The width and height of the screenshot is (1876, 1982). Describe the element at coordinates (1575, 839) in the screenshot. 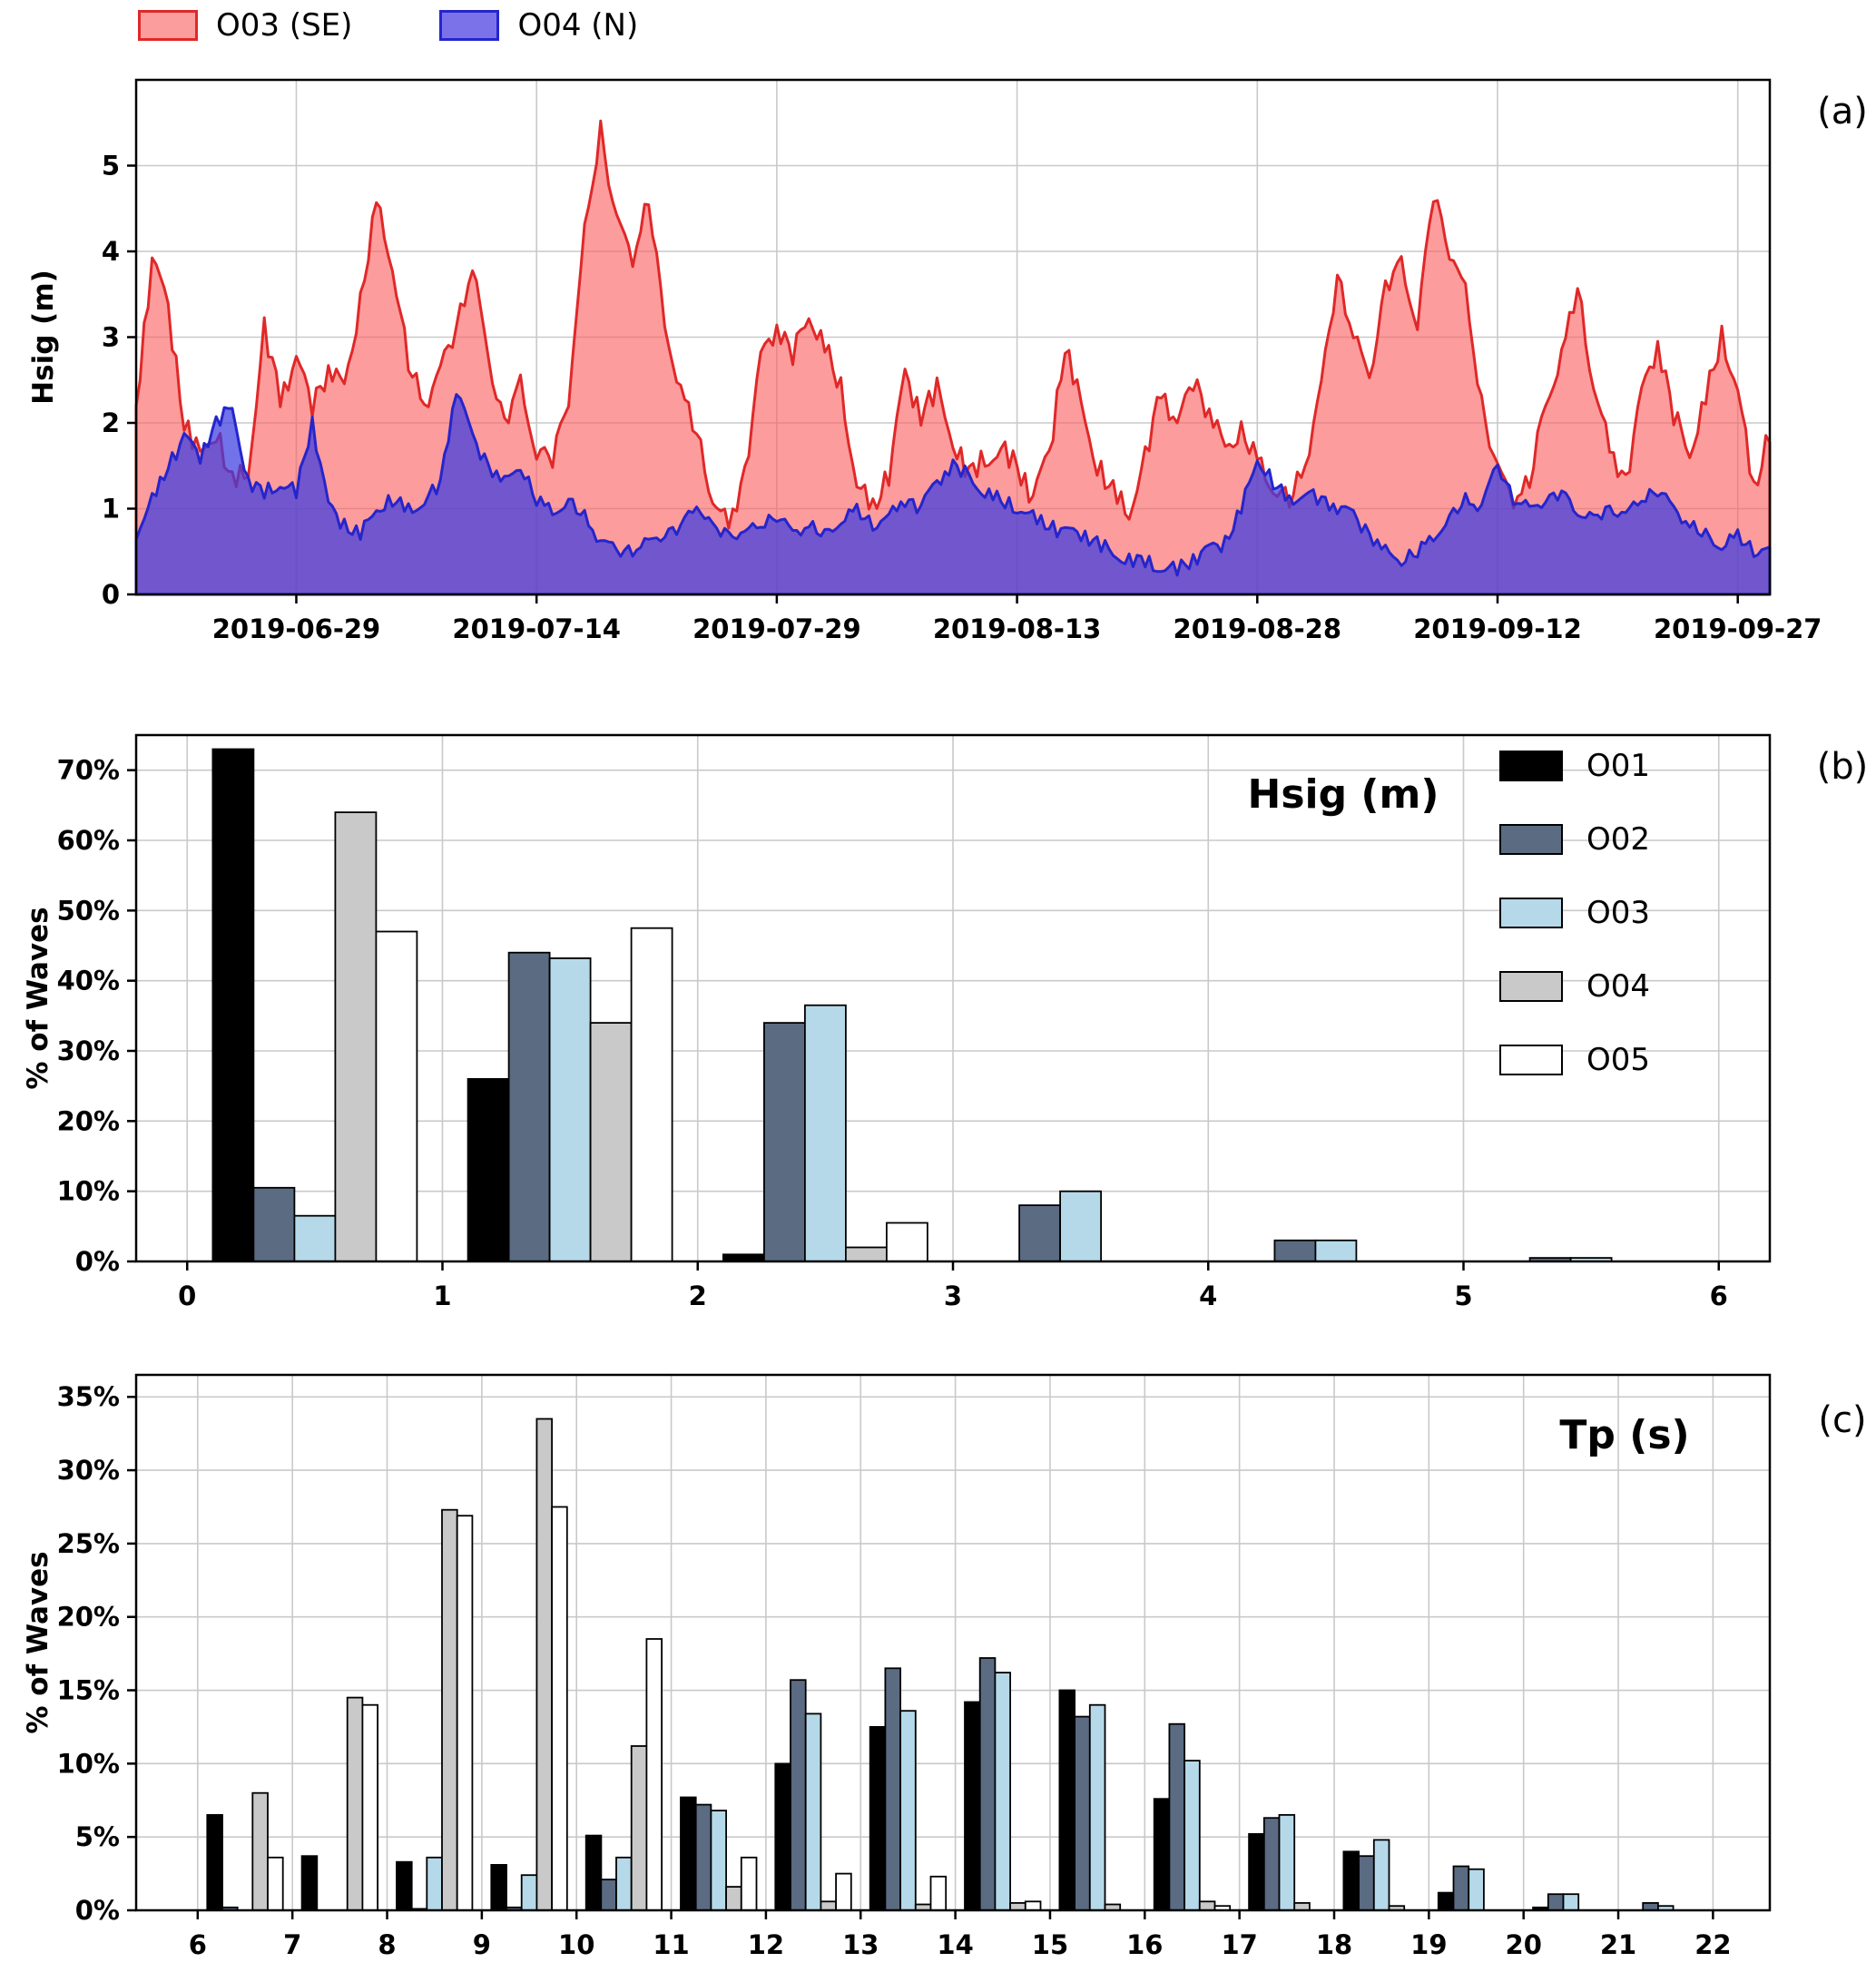

I see `legend-entry-O02: O02` at that location.